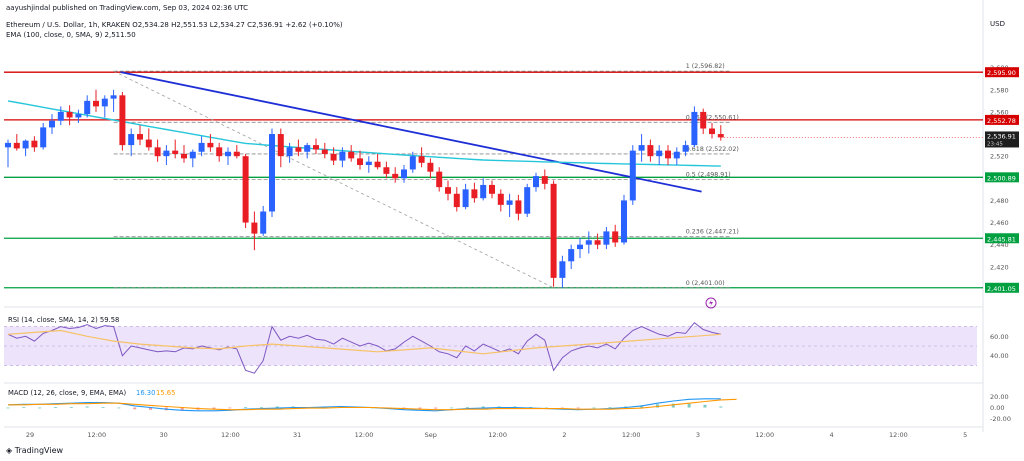 This screenshot has height=461, width=1024. Describe the element at coordinates (10, 450) in the screenshot. I see `tradingview-logo-icon: ◈` at that location.